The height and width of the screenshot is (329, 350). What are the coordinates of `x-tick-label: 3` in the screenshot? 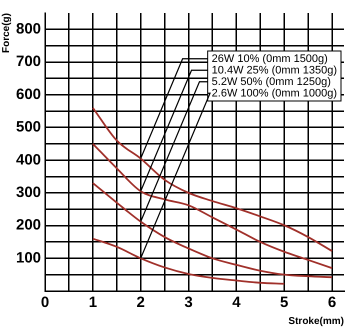 It's located at (188, 303).